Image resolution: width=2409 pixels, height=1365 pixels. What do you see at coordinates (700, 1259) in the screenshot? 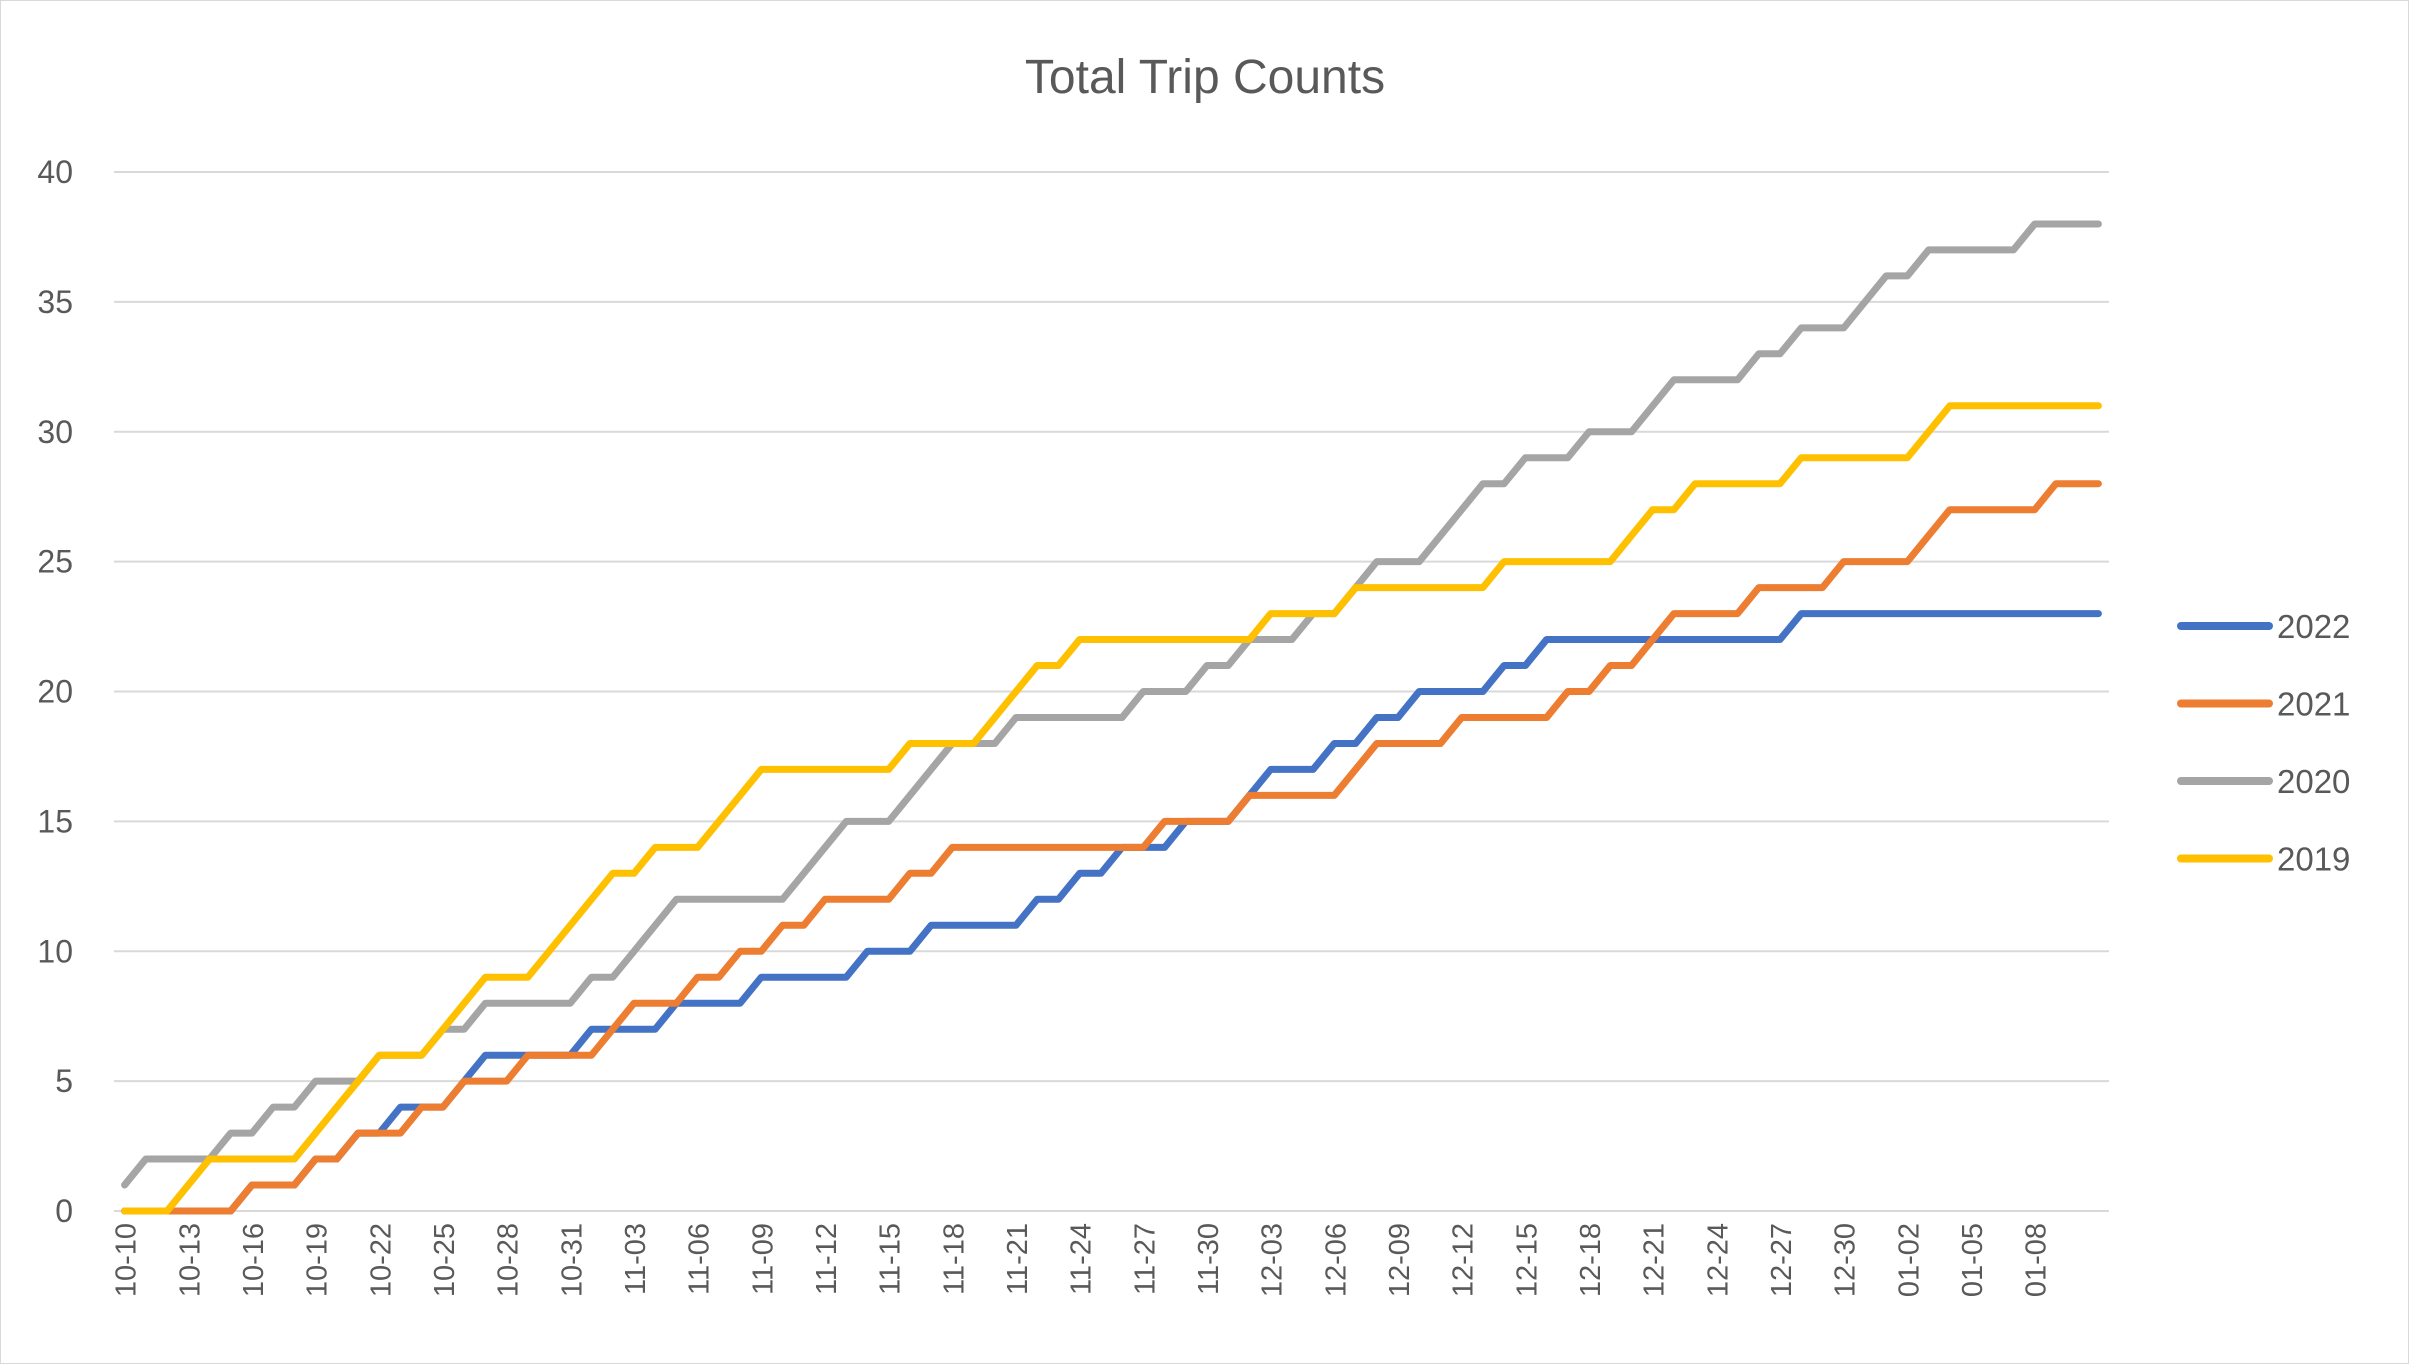
I see `x-tick-label: 11-06` at bounding box center [700, 1259].